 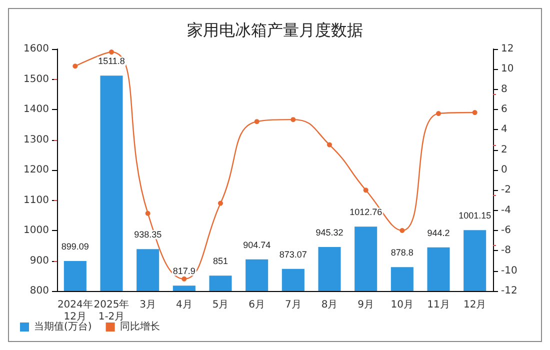 What do you see at coordinates (36, 79) in the screenshot?
I see `y-tick-label: 1500` at bounding box center [36, 79].